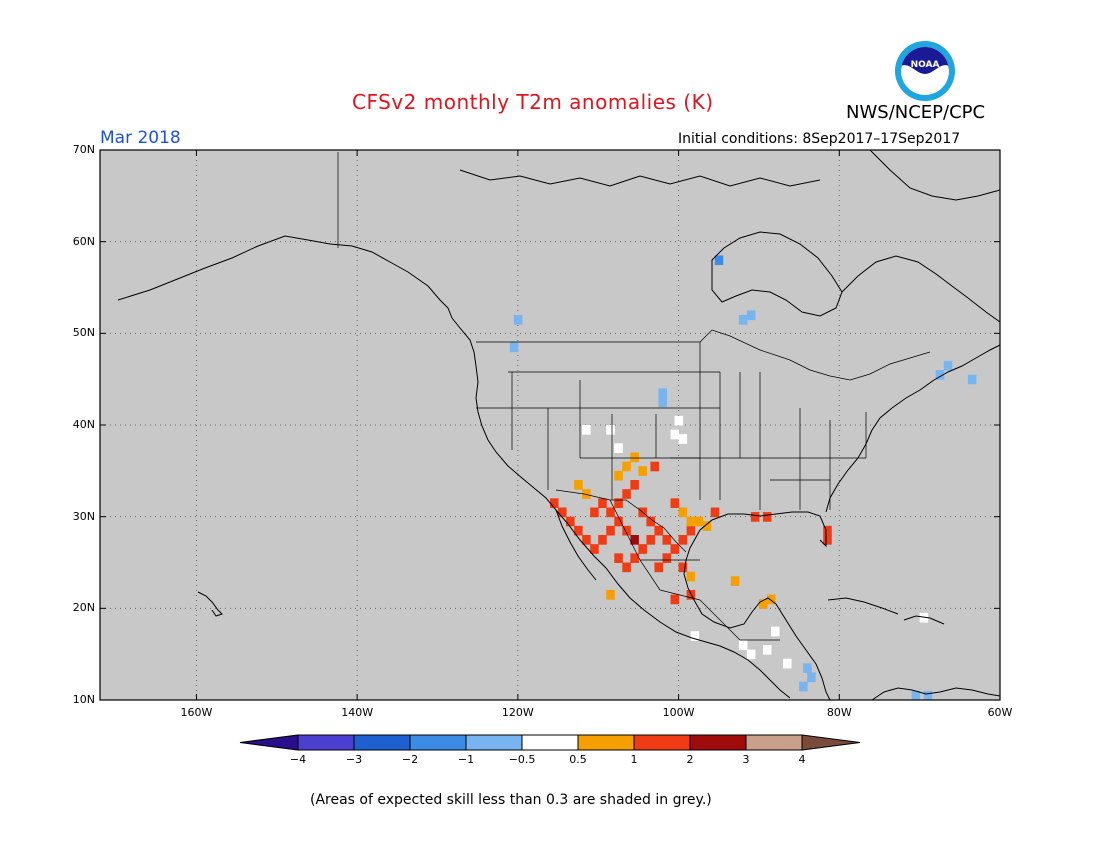 Image resolution: width=1100 pixels, height=850 pixels. I want to click on coastline-arctic-islands, so click(640, 178).